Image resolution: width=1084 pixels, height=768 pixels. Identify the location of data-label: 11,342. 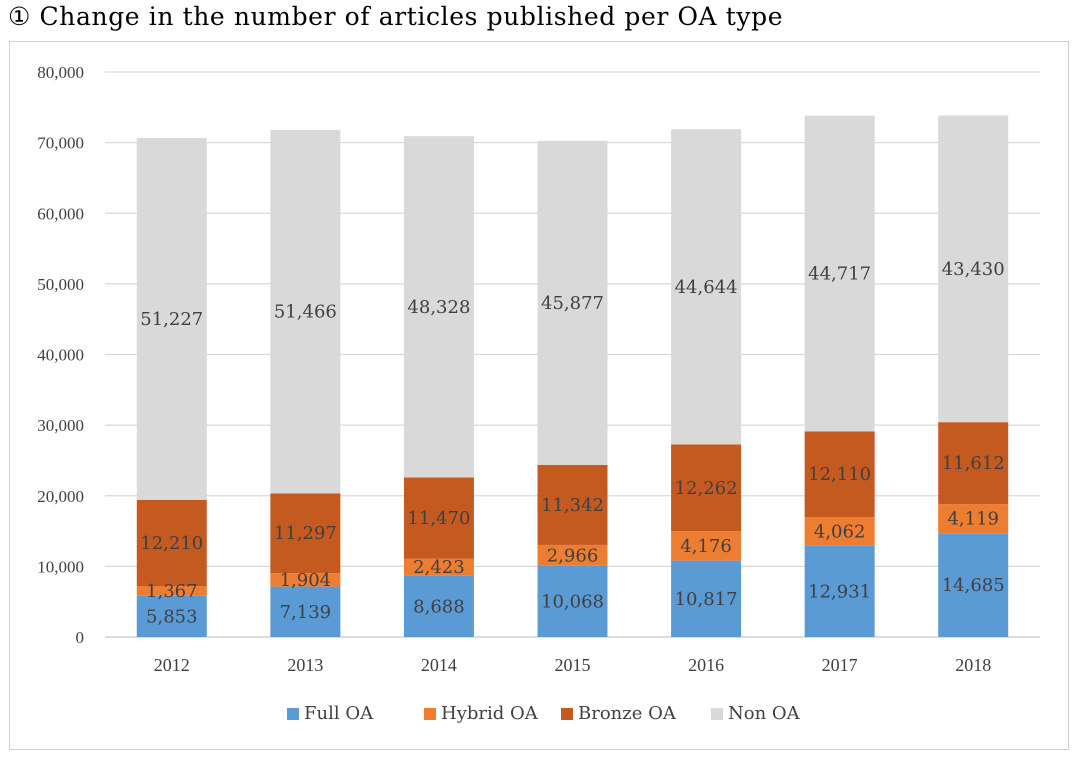
(572, 505).